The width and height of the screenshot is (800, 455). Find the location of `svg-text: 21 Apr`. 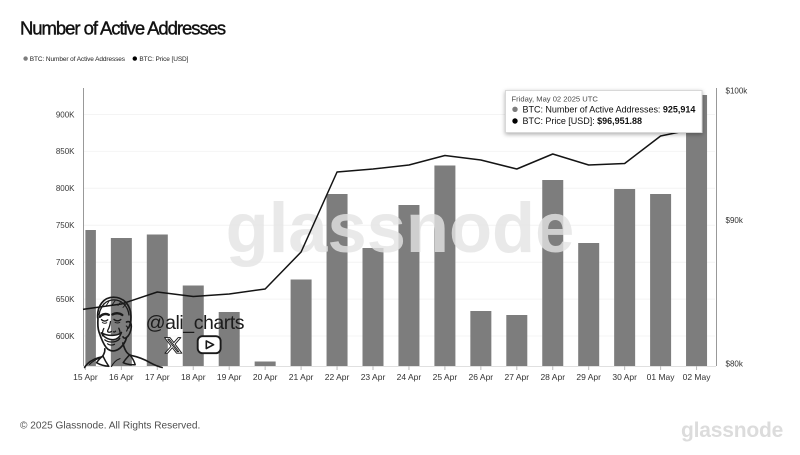

svg-text: 21 Apr is located at coordinates (301, 377).